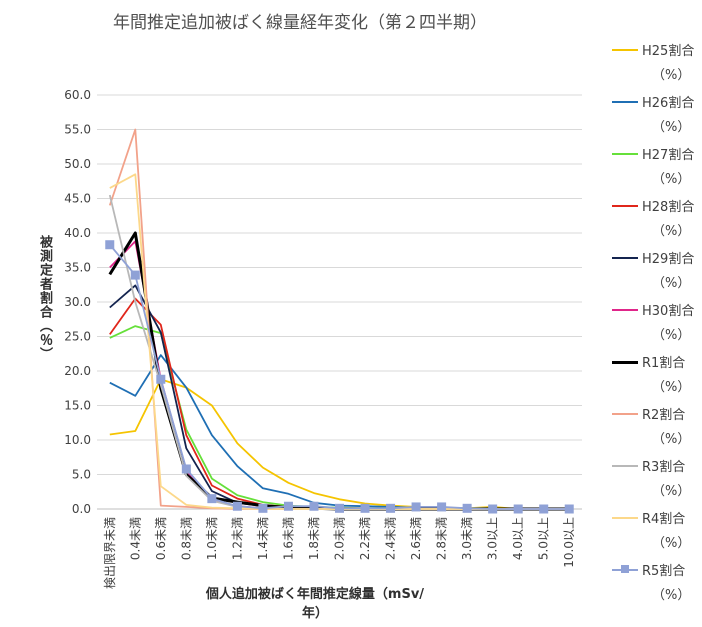  Describe the element at coordinates (657, 482) in the screenshot. I see `legend-item: R3割合 （%）` at that location.